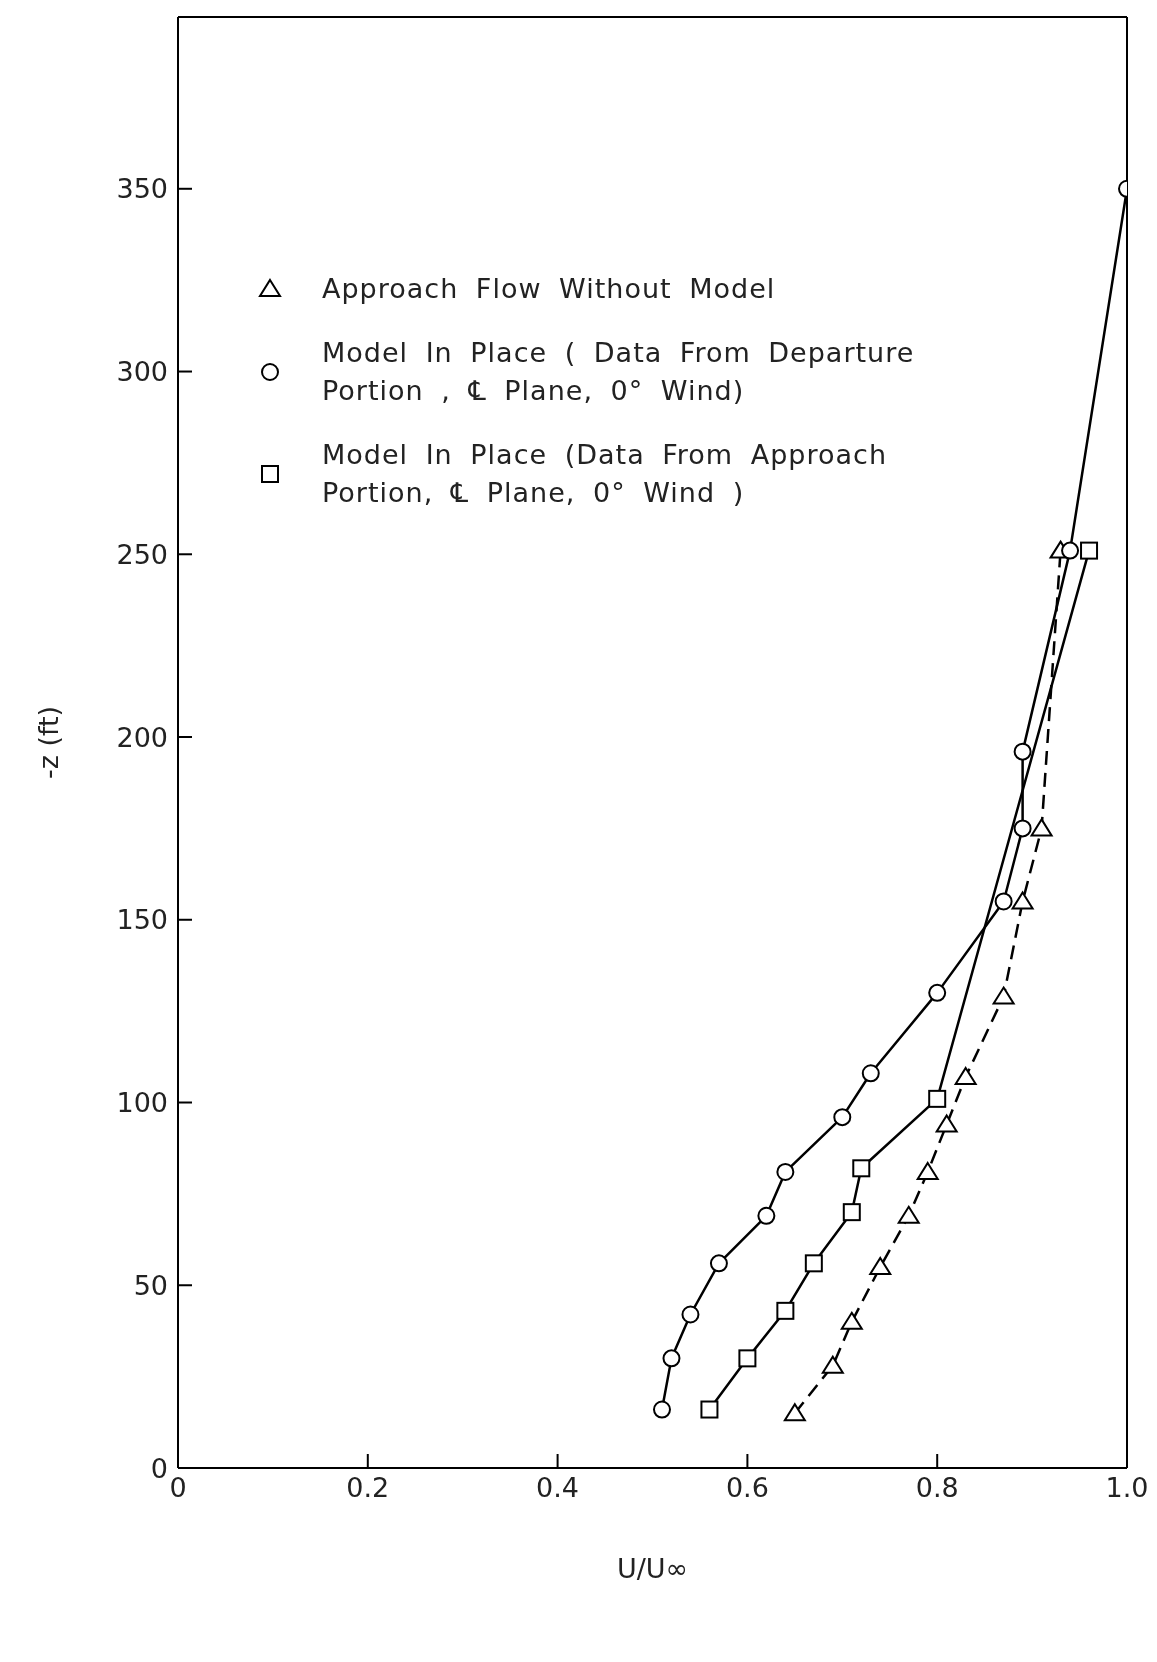  I want to click on legend-label: Model In Place (Data From Approach Portion, ℄ Plane, 0° Wind ), so click(605, 474).